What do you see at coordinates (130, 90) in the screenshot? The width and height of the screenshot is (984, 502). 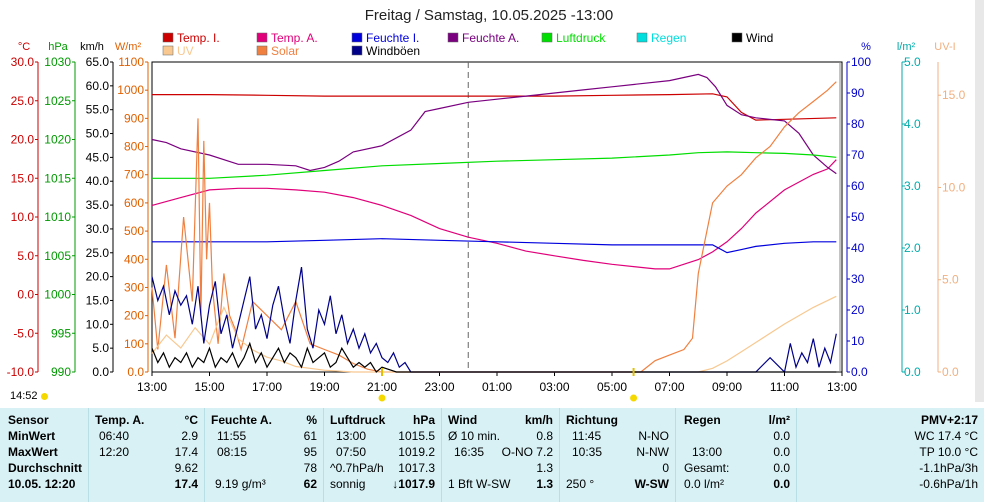 I see `y-tick-label-solar: 1000` at bounding box center [130, 90].